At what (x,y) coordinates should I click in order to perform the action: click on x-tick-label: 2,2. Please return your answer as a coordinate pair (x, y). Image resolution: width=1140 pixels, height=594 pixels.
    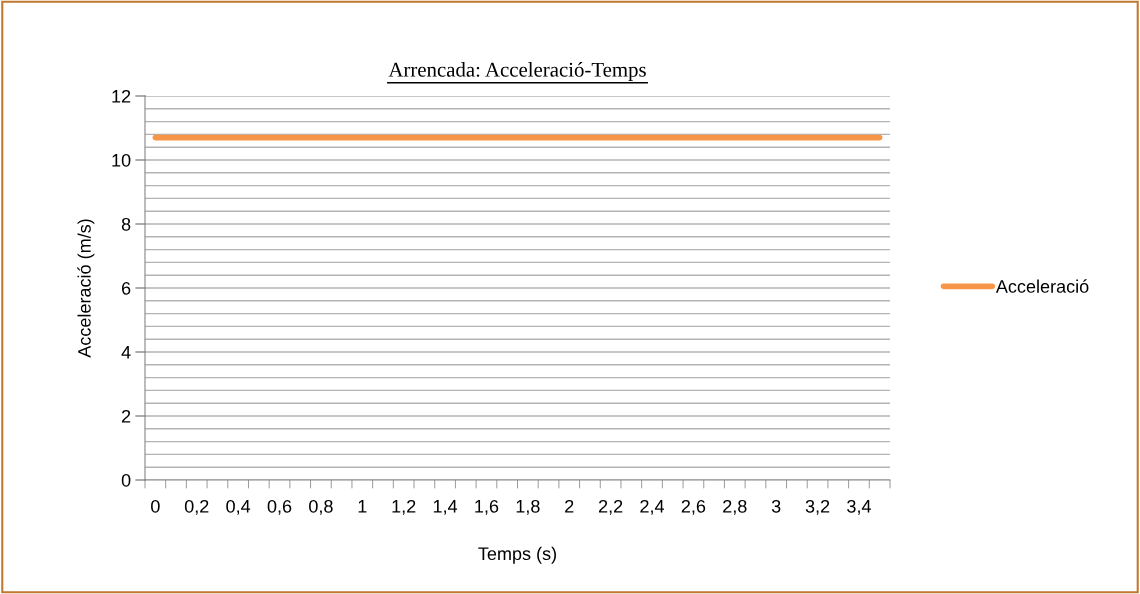
    Looking at the image, I should click on (610, 507).